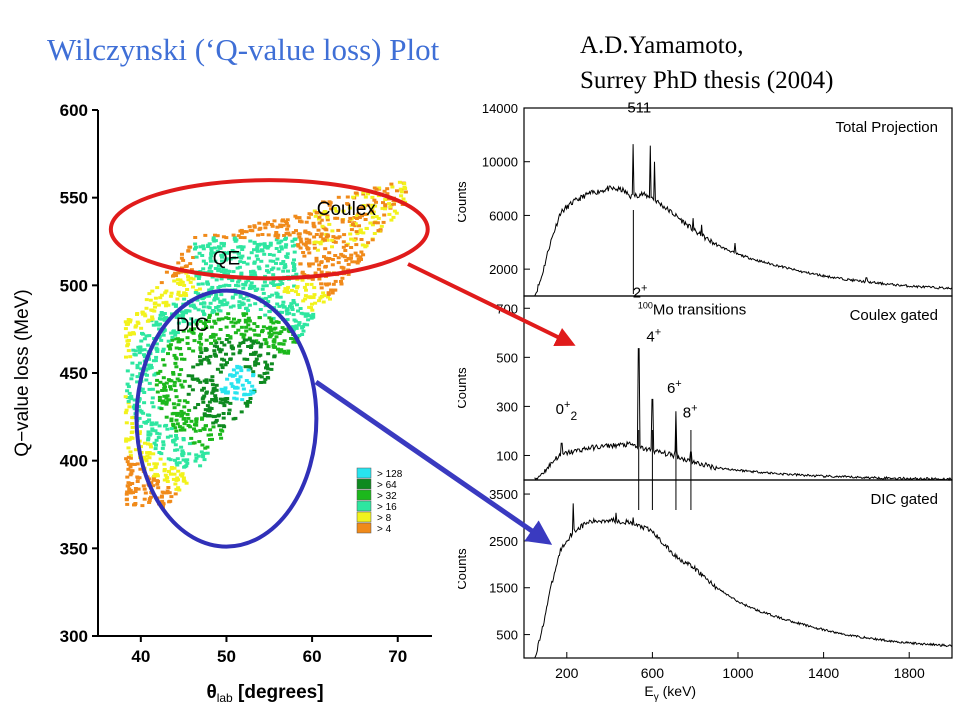 This screenshot has height=720, width=960. Describe the element at coordinates (364, 484) in the screenshot. I see `legend-swatch` at that location.